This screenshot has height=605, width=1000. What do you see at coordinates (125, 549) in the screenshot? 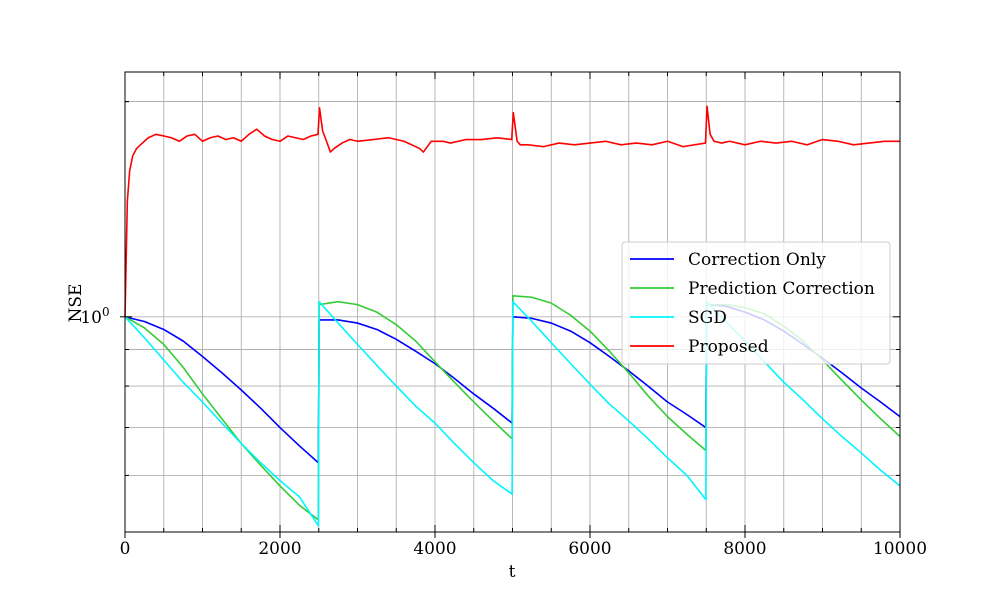
I see `x-tick-label: 0` at bounding box center [125, 549].